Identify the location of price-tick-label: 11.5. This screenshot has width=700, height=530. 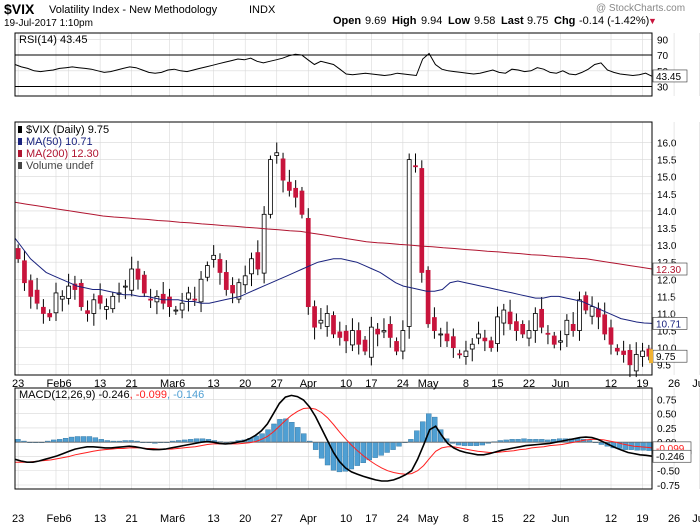
(666, 297).